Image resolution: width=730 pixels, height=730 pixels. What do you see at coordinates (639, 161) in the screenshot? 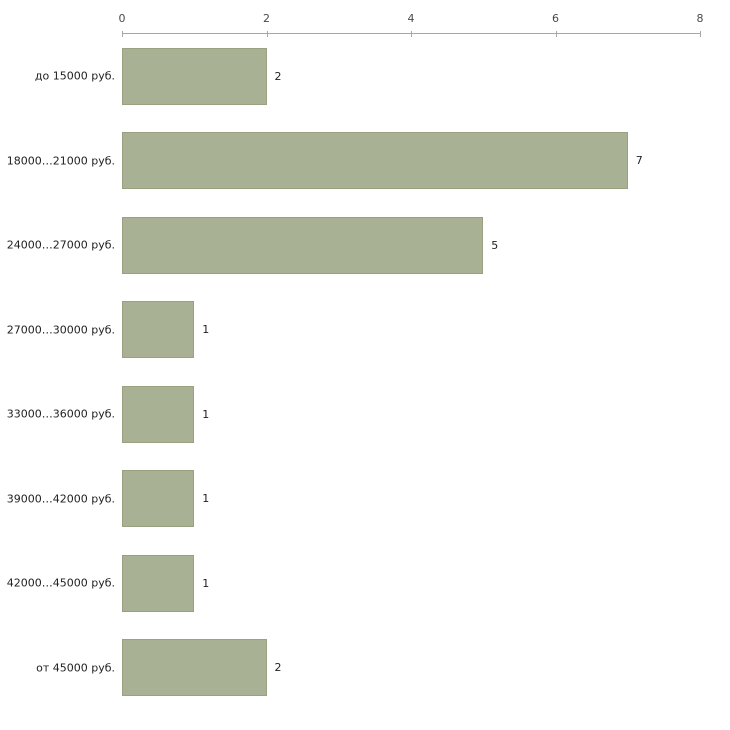
I see `value-label: 7` at bounding box center [639, 161].